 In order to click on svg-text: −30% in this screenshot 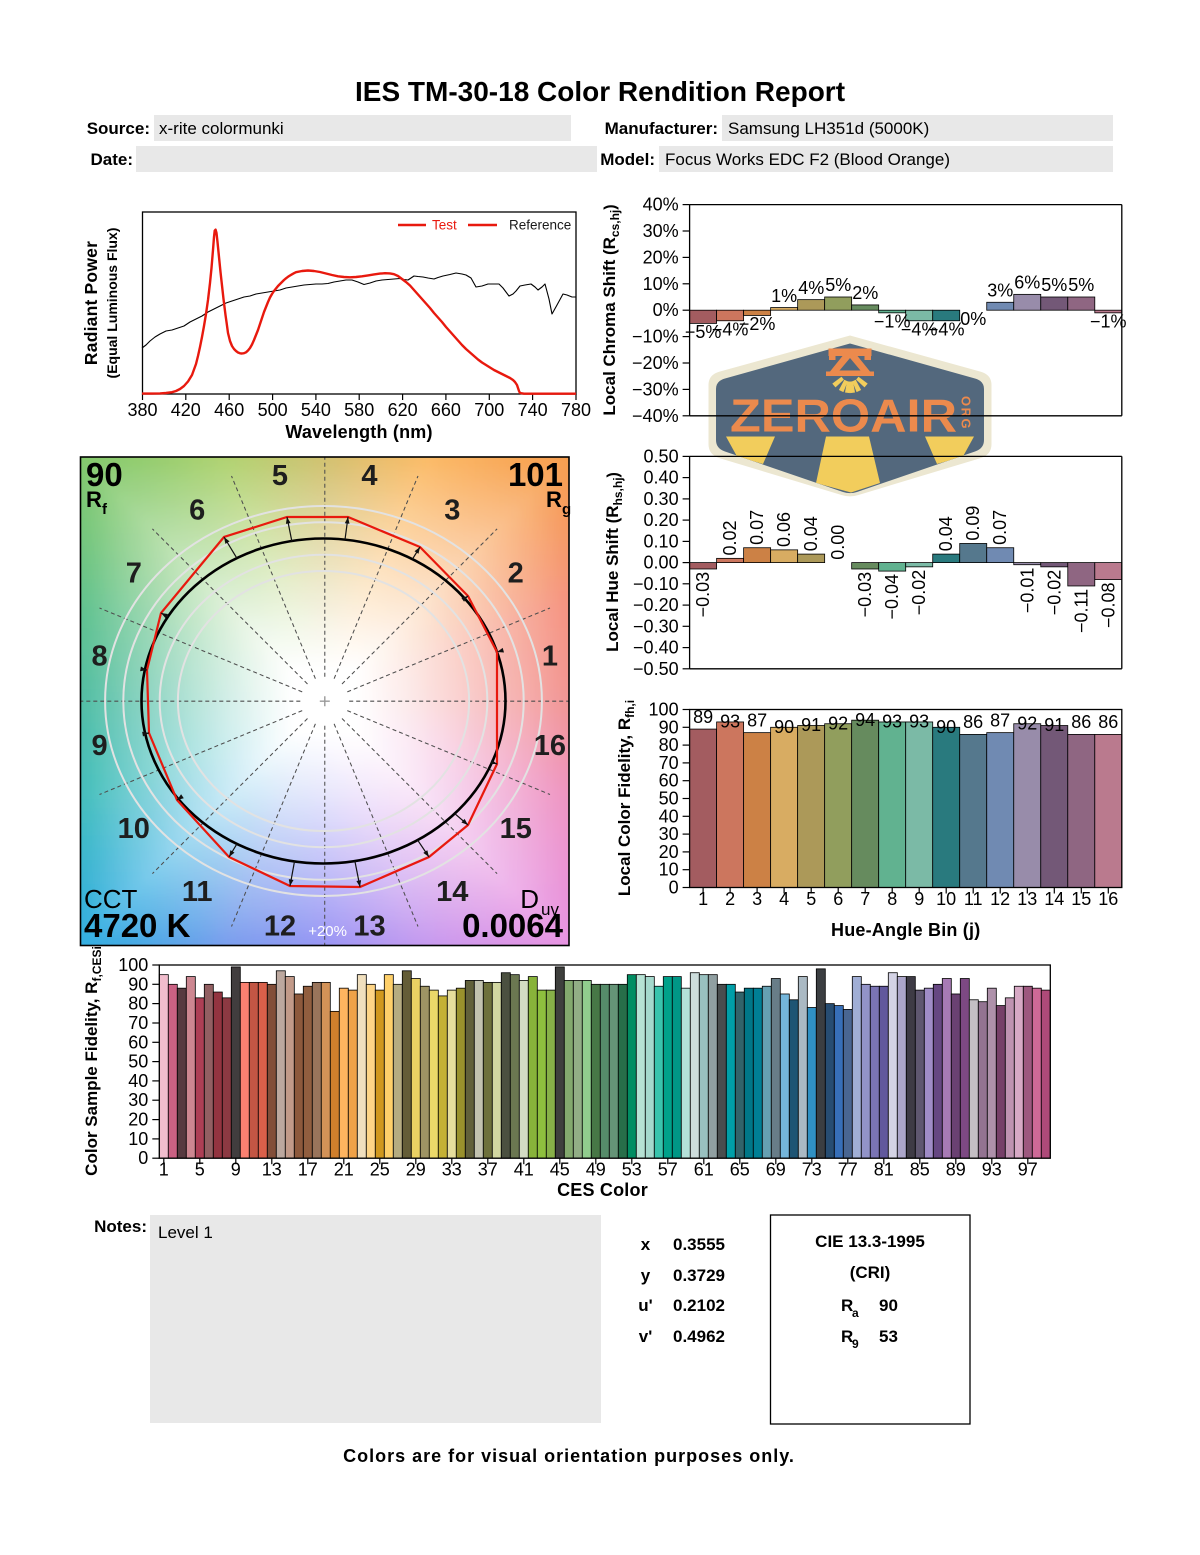, I will do `click(655, 389)`.